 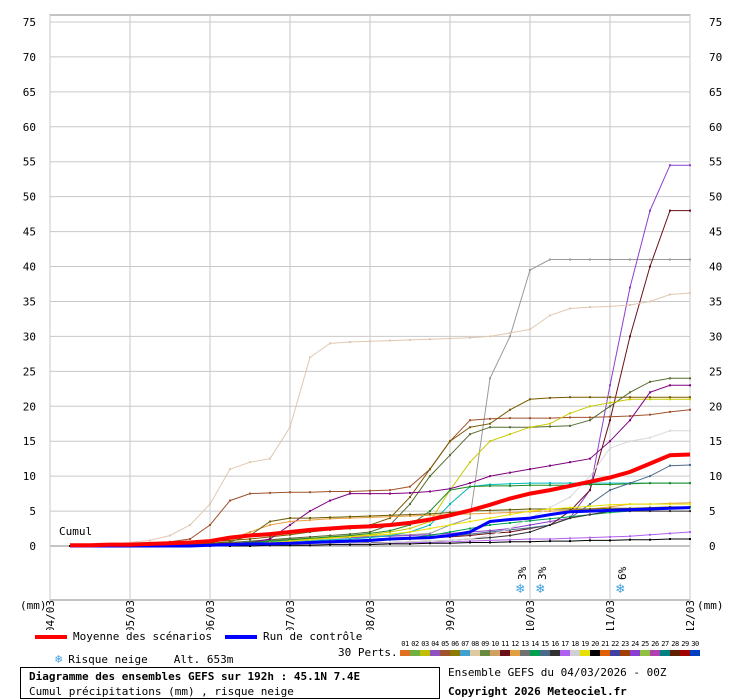 What do you see at coordinates (29, 476) in the screenshot?
I see `y-tick-label-left: 10` at bounding box center [29, 476].